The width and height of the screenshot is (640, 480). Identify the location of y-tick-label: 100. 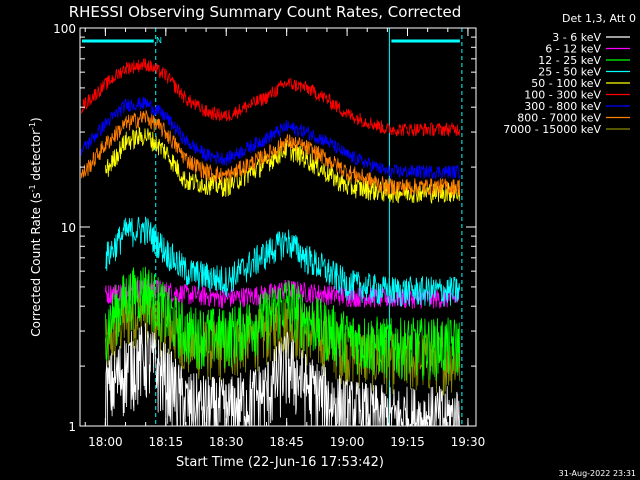
(64, 29).